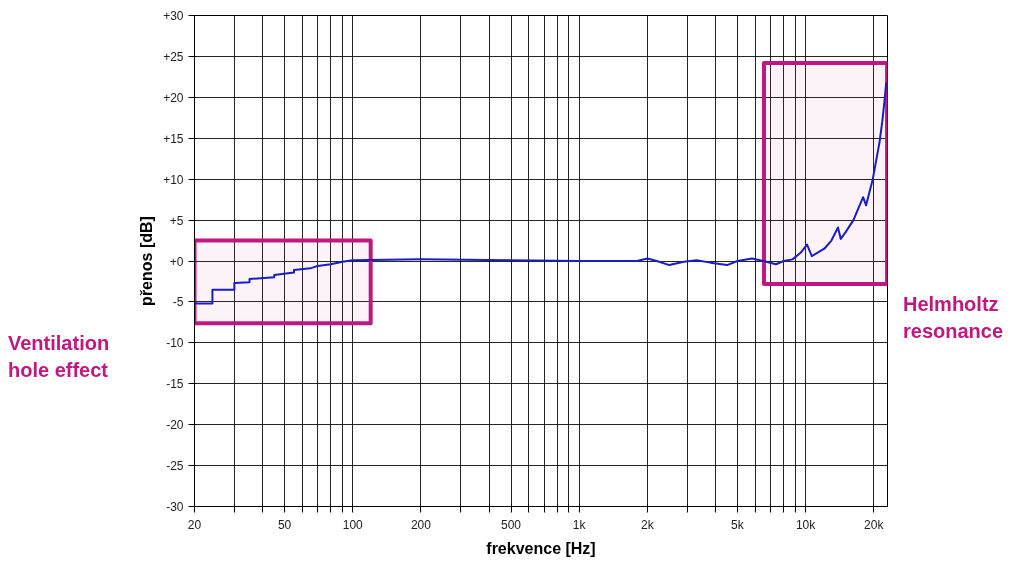 This screenshot has width=1032, height=576. Describe the element at coordinates (175, 425) in the screenshot. I see `y-tick-label: -20` at that location.